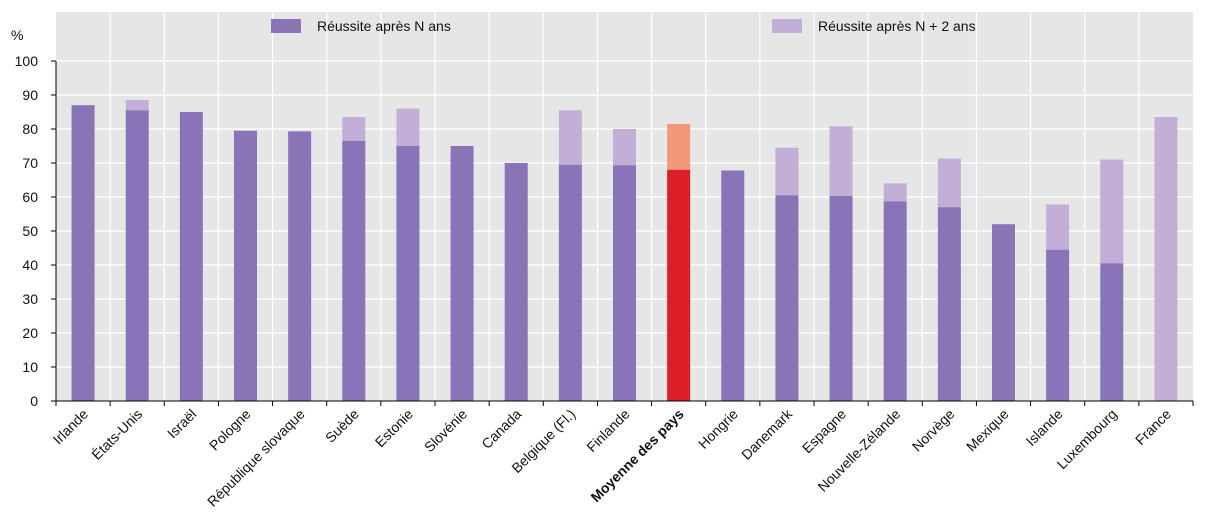 This screenshot has width=1211, height=525. Describe the element at coordinates (1044, 427) in the screenshot. I see `x-tick-label: Islande` at that location.